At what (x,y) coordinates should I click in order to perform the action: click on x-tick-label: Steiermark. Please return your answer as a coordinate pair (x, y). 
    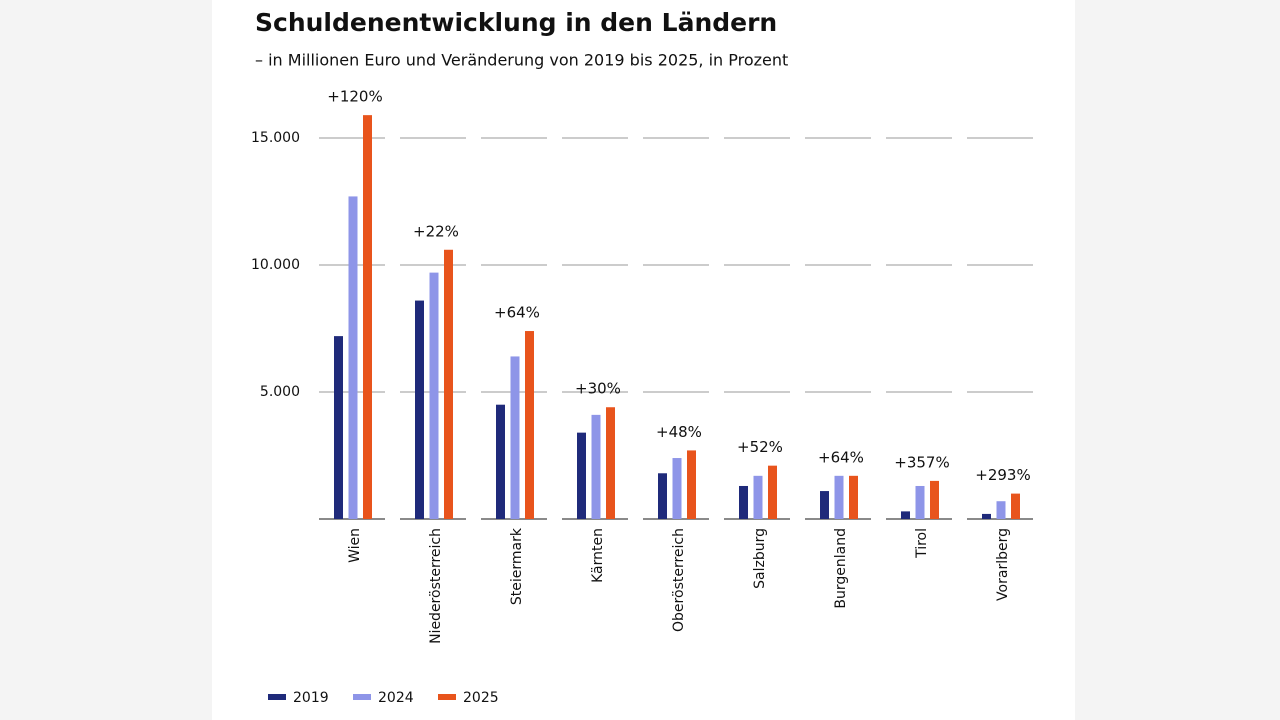
    Looking at the image, I should click on (517, 566).